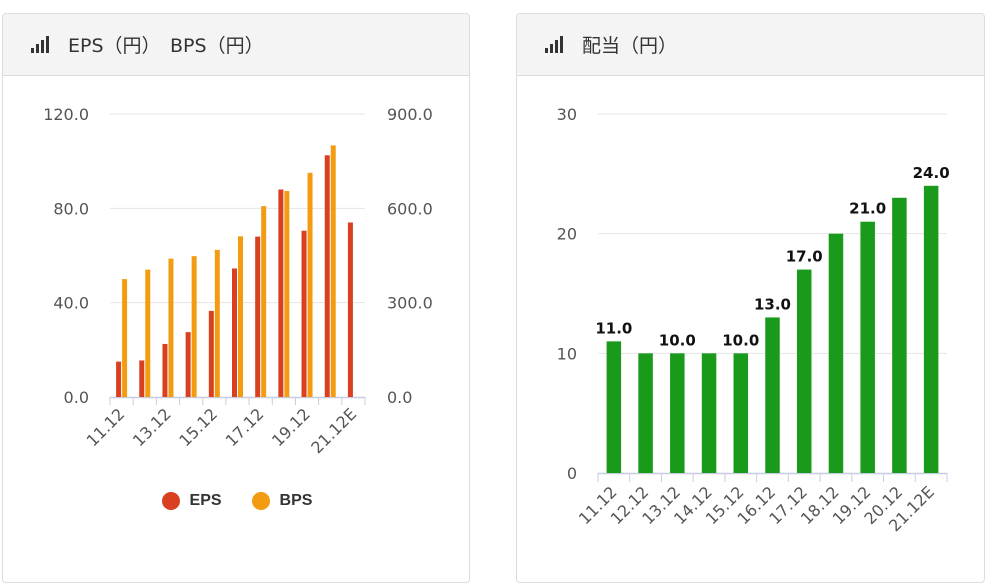 The image size is (1003, 583). What do you see at coordinates (170, 501) in the screenshot?
I see `legend-marker-eps` at bounding box center [170, 501].